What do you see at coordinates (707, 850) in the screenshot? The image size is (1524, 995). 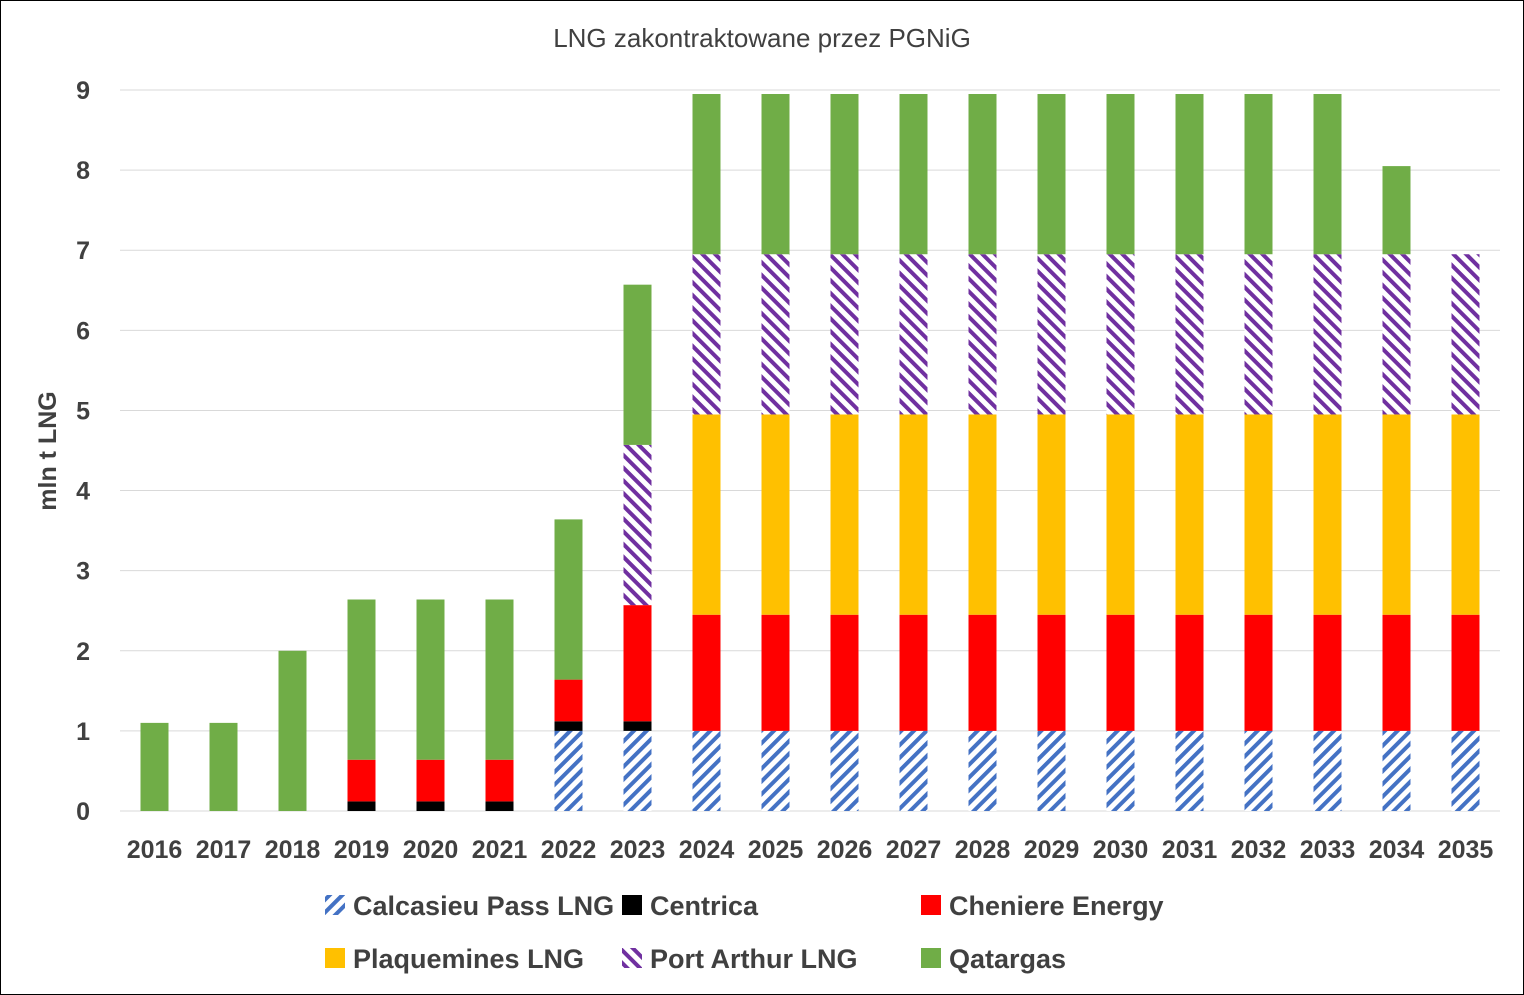 I see `x-tick-label: 2024` at bounding box center [707, 850].